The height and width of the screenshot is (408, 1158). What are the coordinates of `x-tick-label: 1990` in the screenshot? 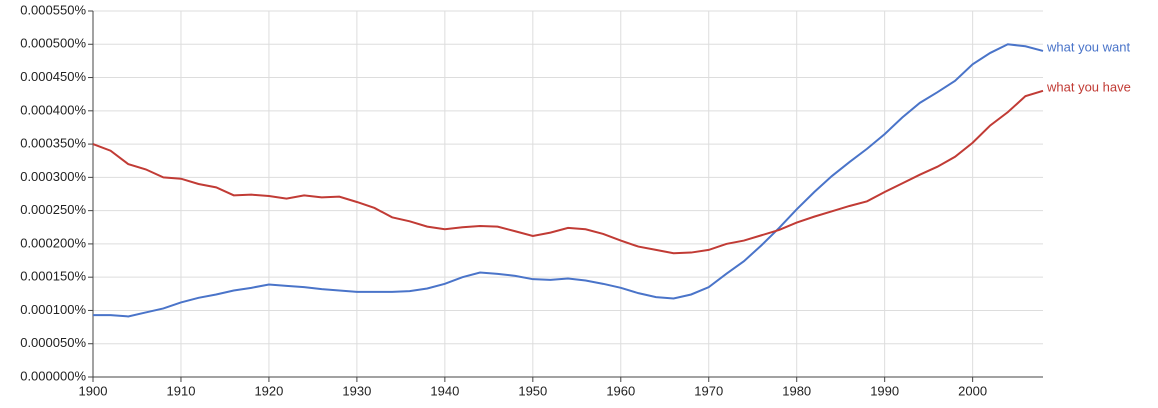 It's located at (884, 390).